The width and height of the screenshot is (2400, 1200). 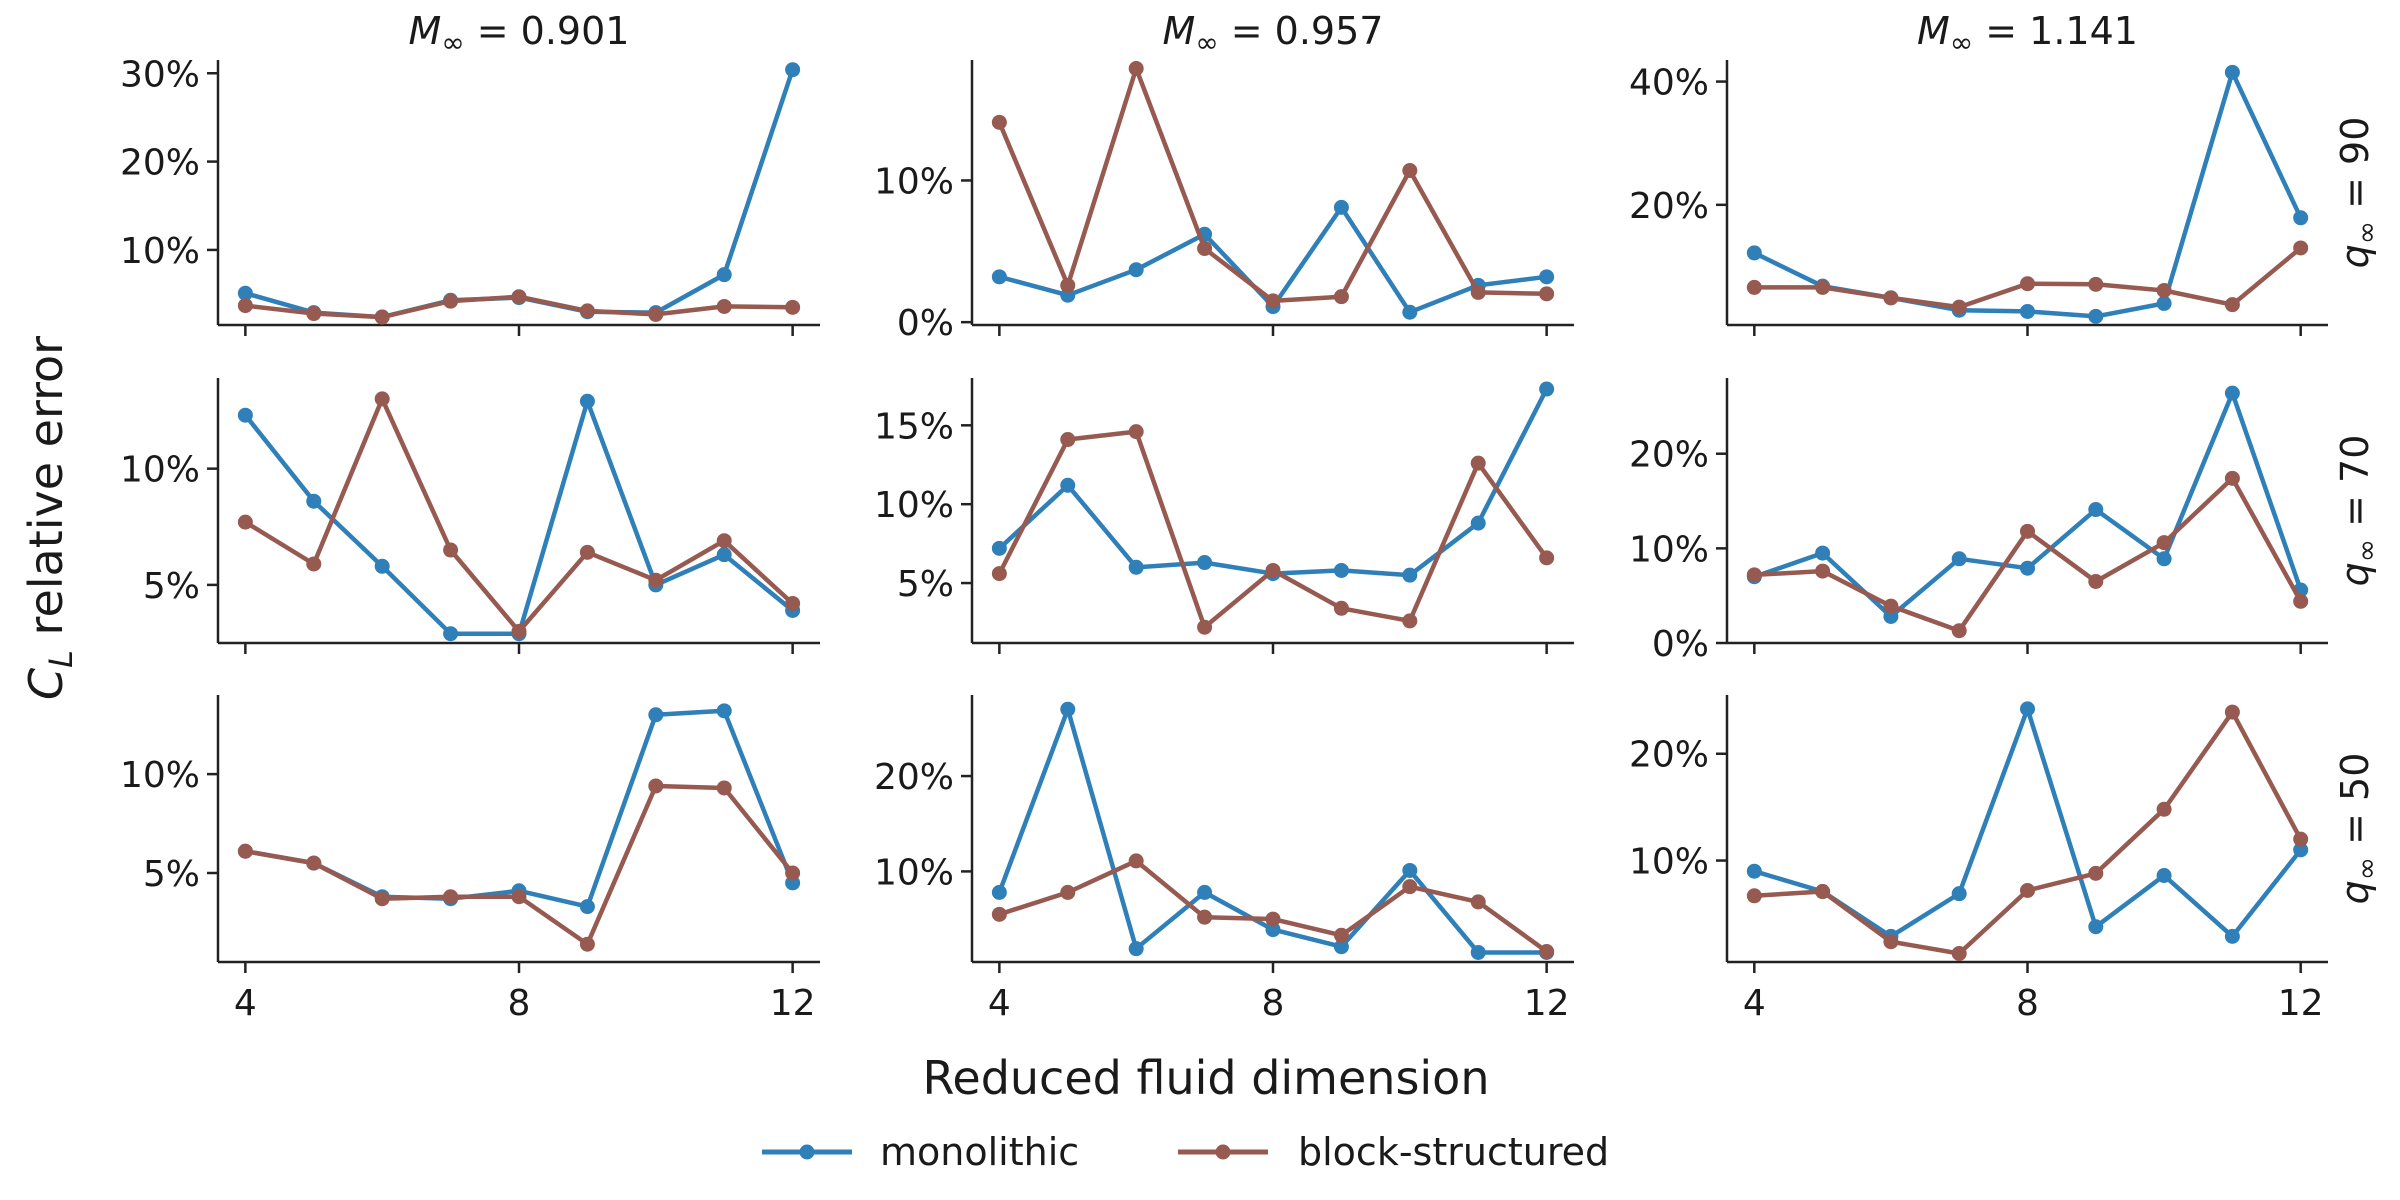 What do you see at coordinates (2027, 34) in the screenshot?
I see `column-title-2: M∞ = 1.141` at bounding box center [2027, 34].